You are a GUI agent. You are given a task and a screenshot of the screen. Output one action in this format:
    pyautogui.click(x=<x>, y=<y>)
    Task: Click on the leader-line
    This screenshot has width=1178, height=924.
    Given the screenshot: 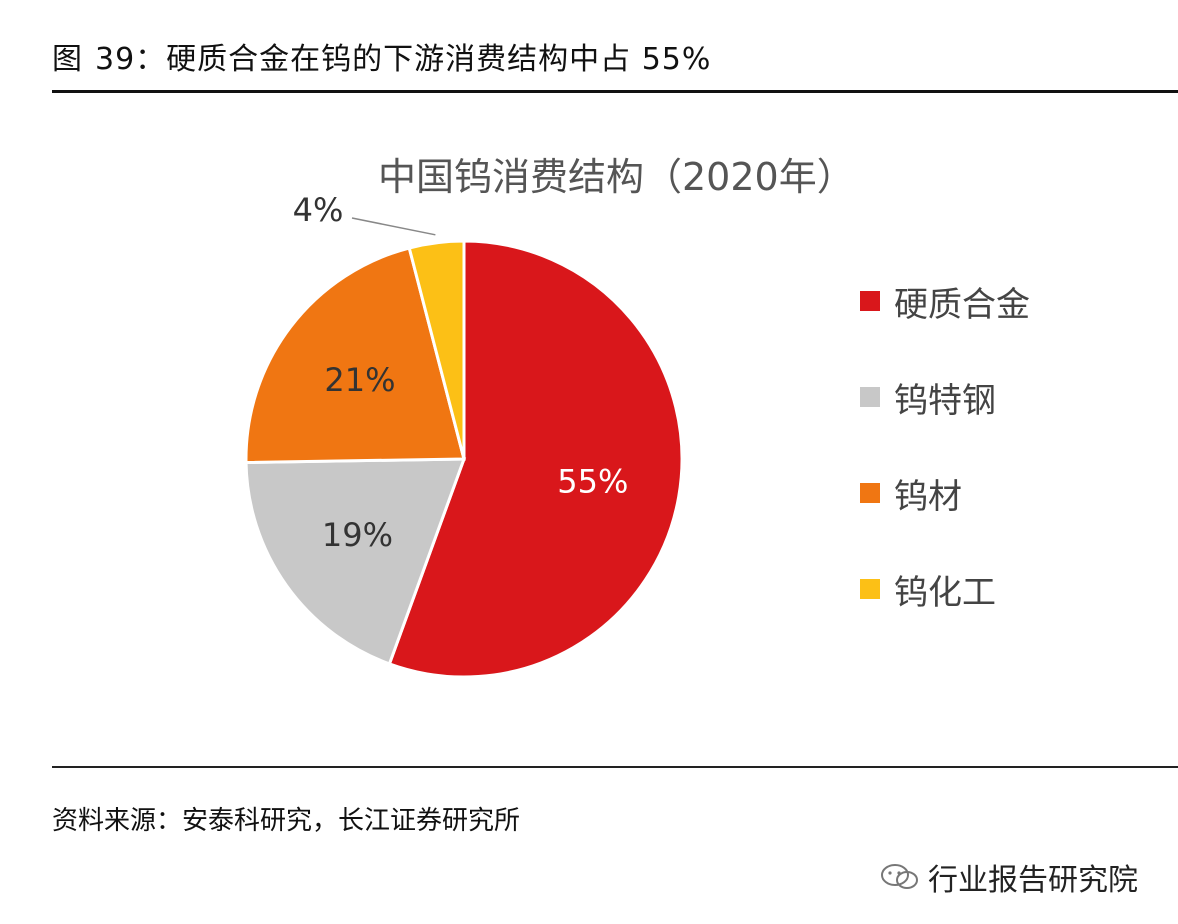 What is the action you would take?
    pyautogui.click(x=393, y=226)
    